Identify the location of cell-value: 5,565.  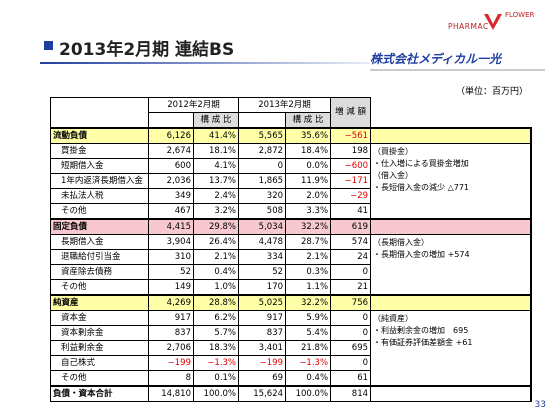
(262, 135).